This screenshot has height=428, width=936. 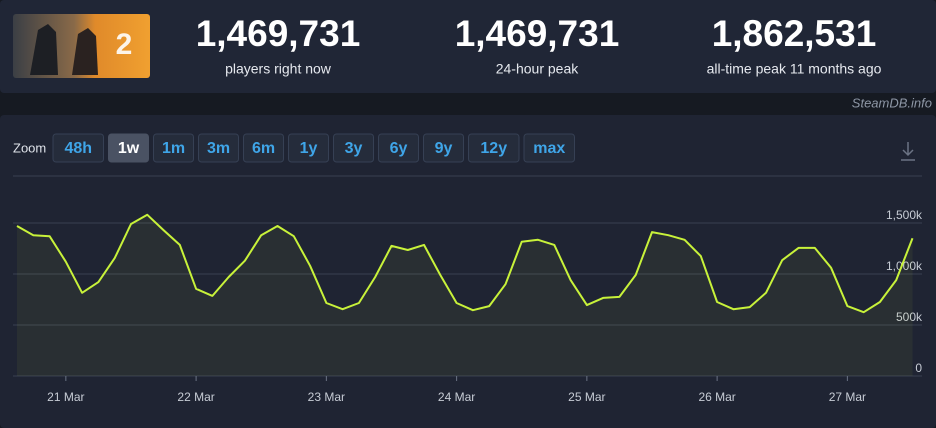 What do you see at coordinates (278, 69) in the screenshot?
I see `stat-label: players right now` at bounding box center [278, 69].